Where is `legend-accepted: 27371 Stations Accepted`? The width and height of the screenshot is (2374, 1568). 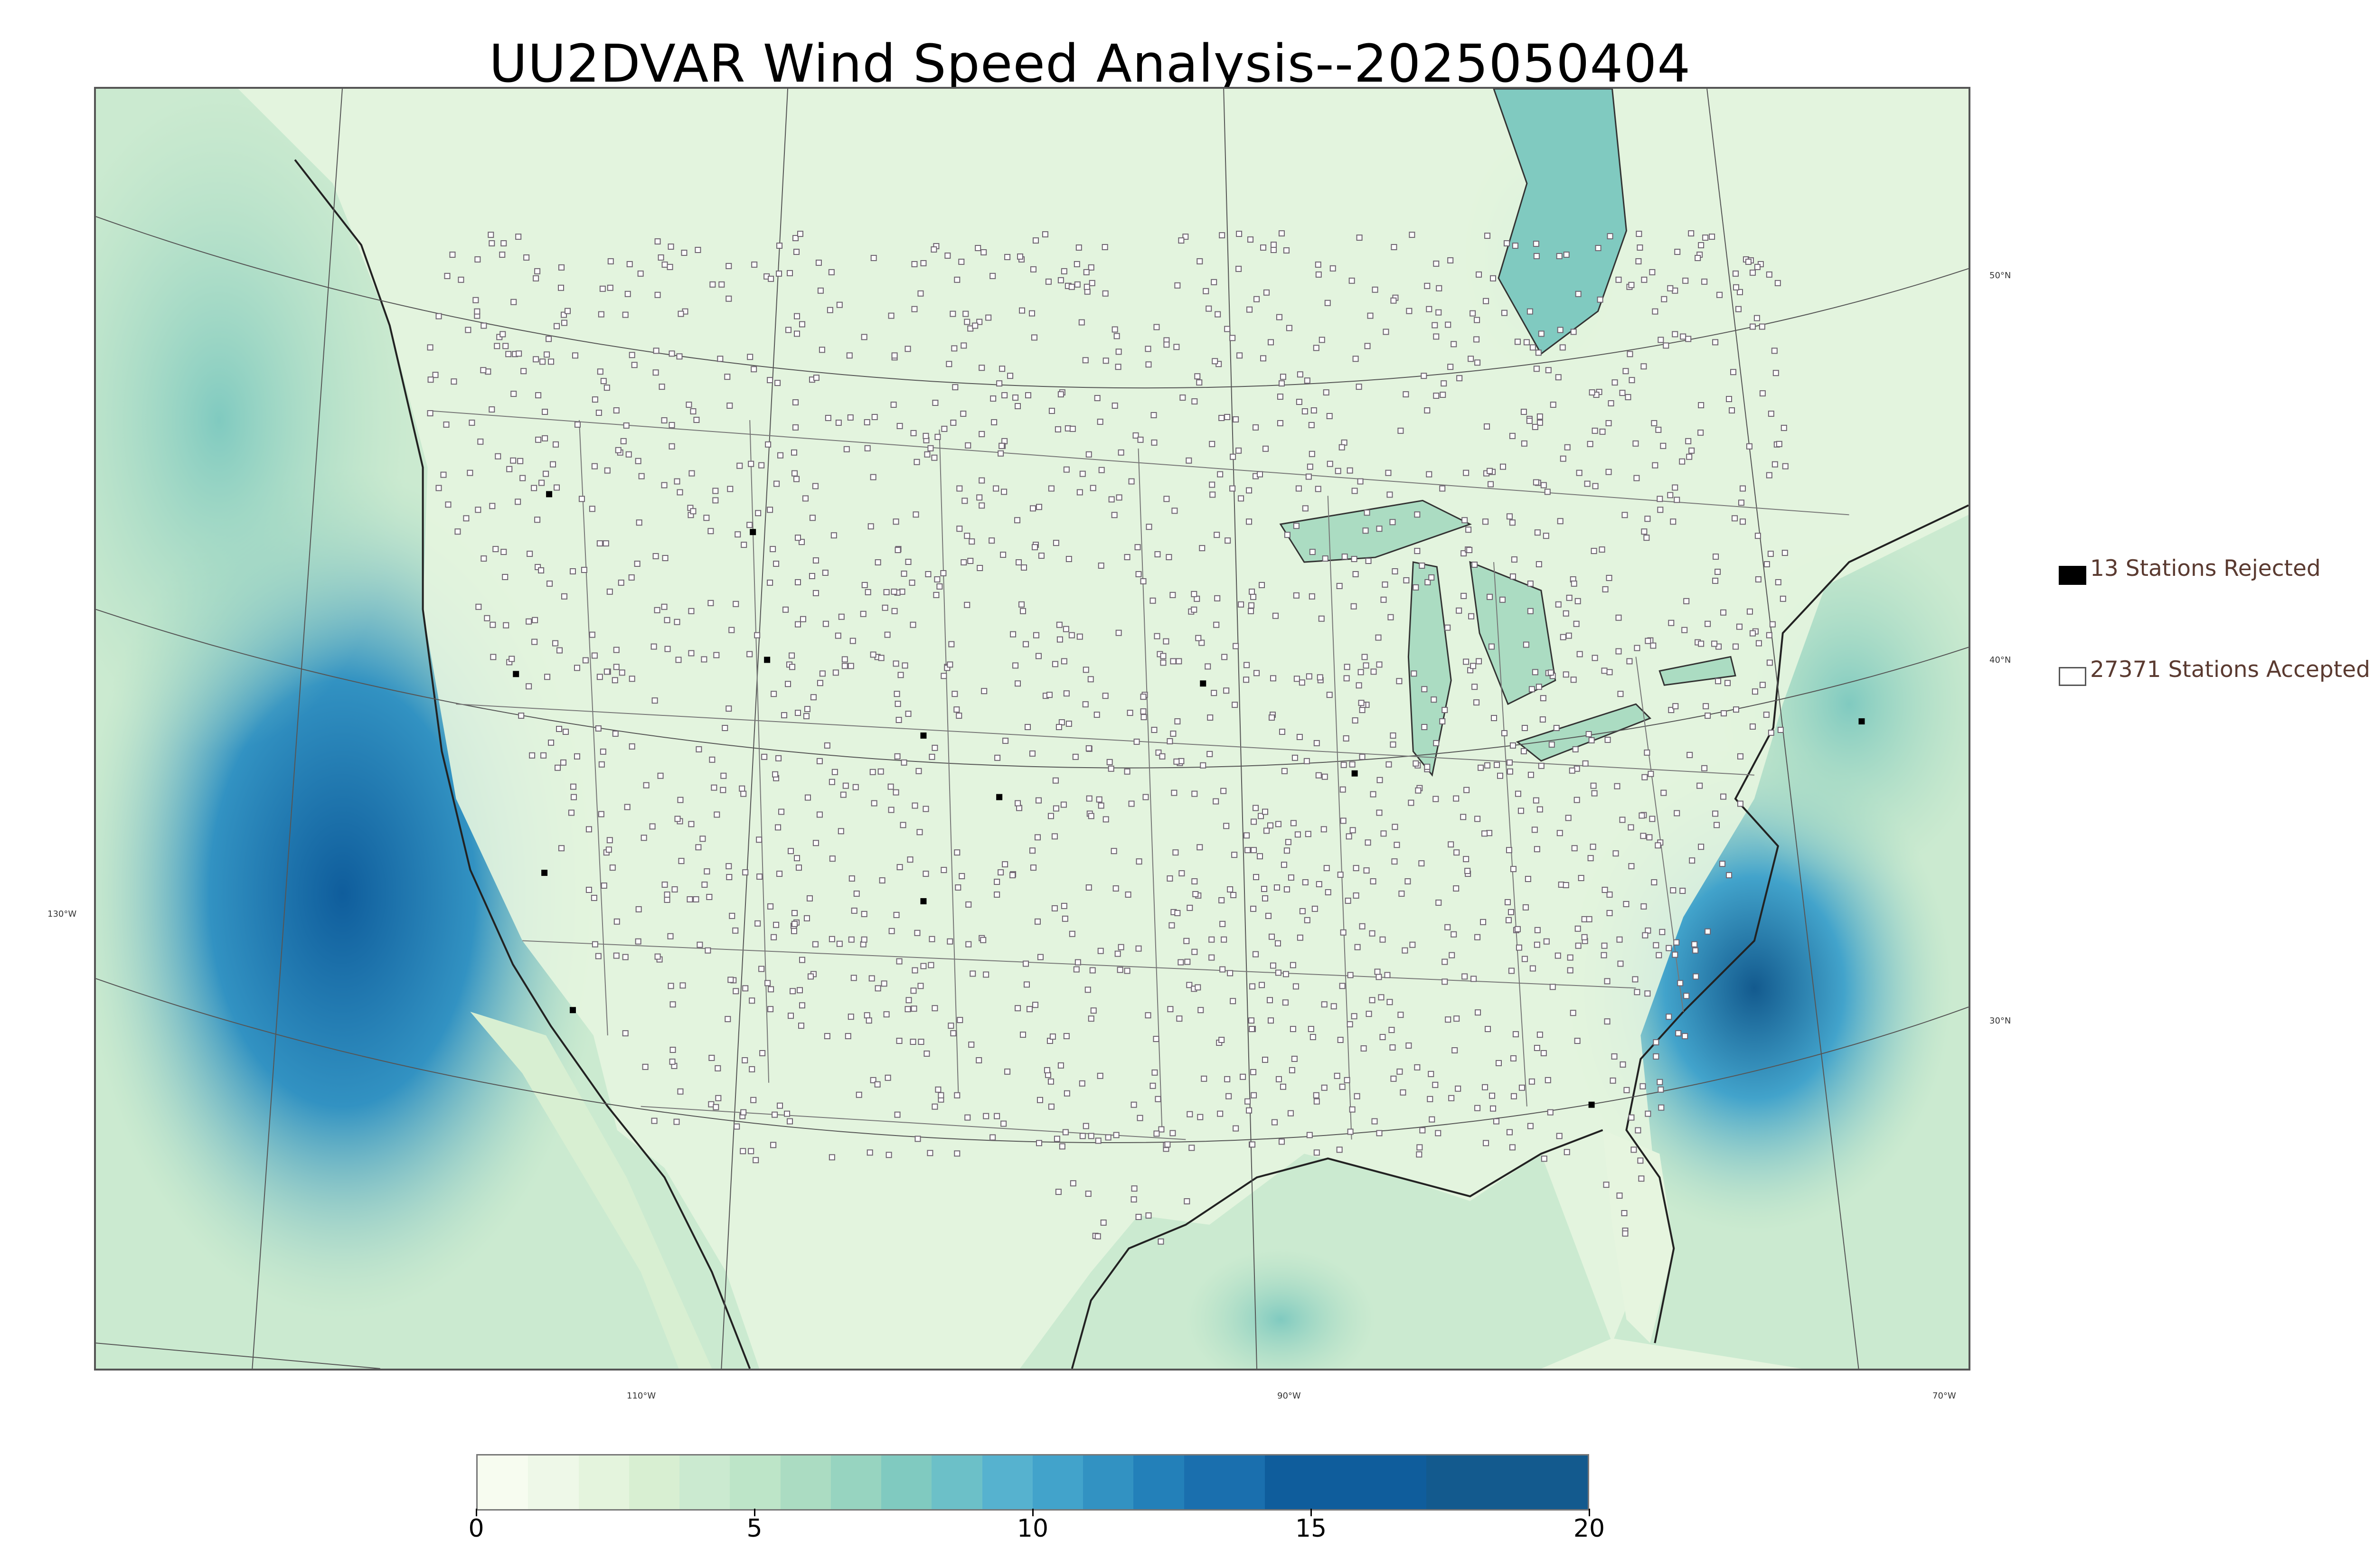
legend-accepted: 27371 Stations Accepted is located at coordinates (2214, 671).